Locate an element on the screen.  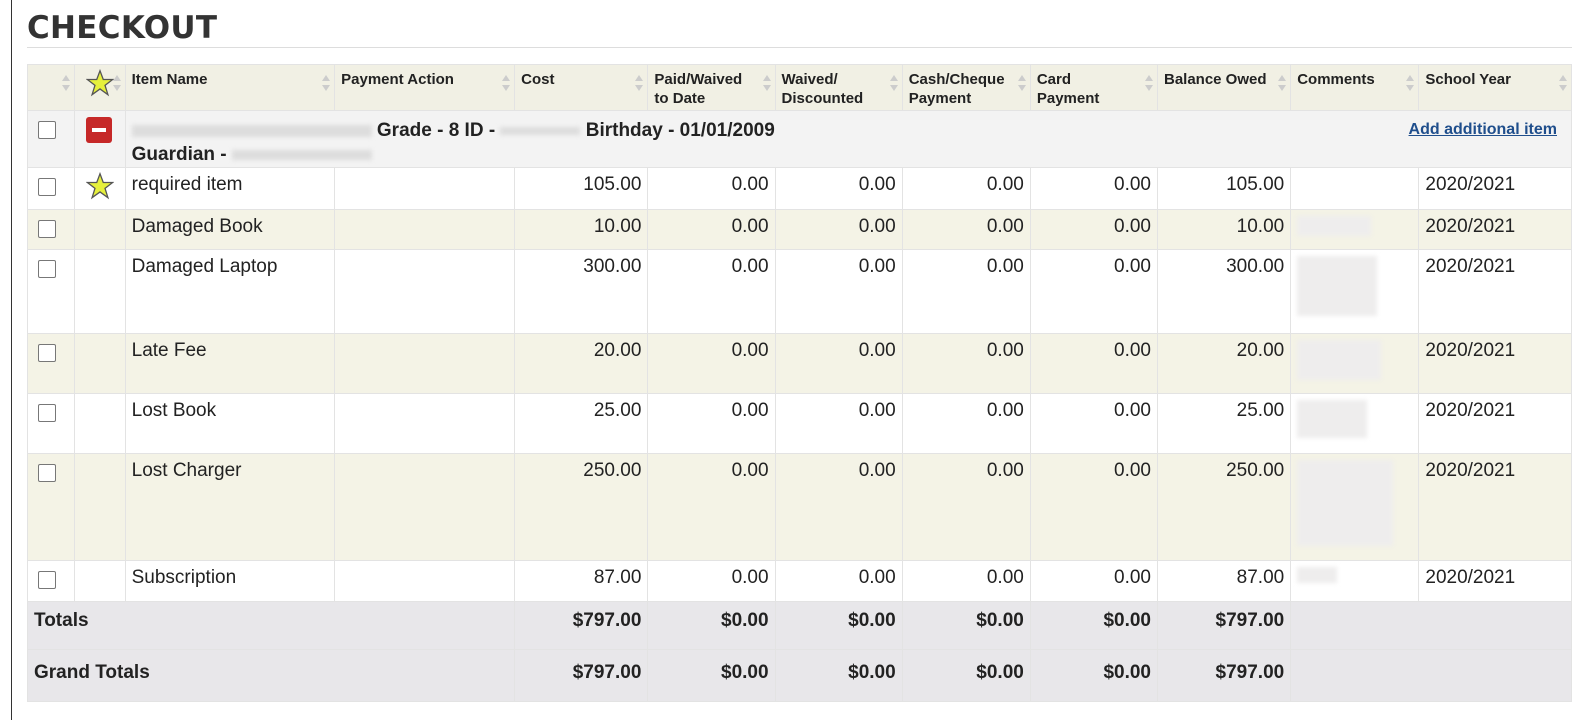
col-balance-owed: Balance Owed is located at coordinates (1224, 87).